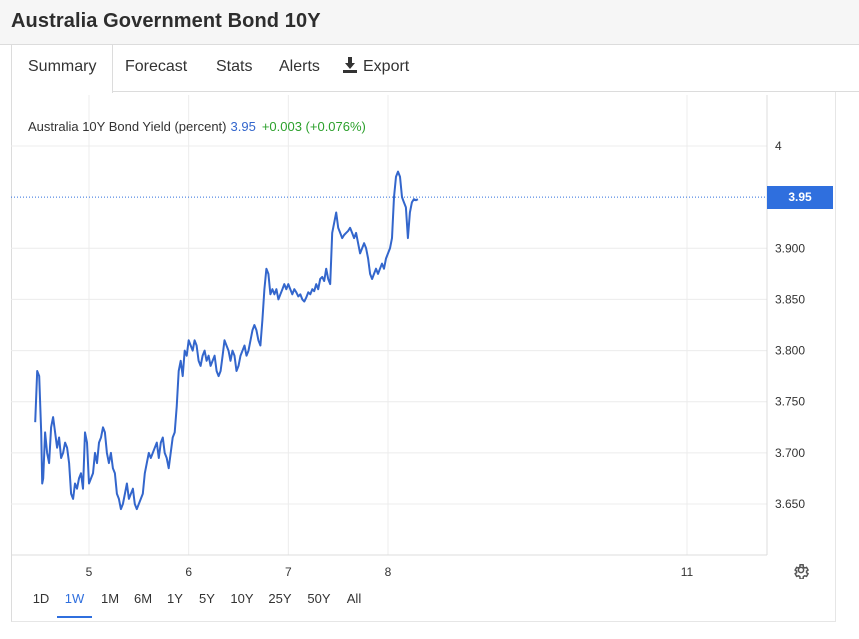  I want to click on y-tick-label: 3.850, so click(790, 299).